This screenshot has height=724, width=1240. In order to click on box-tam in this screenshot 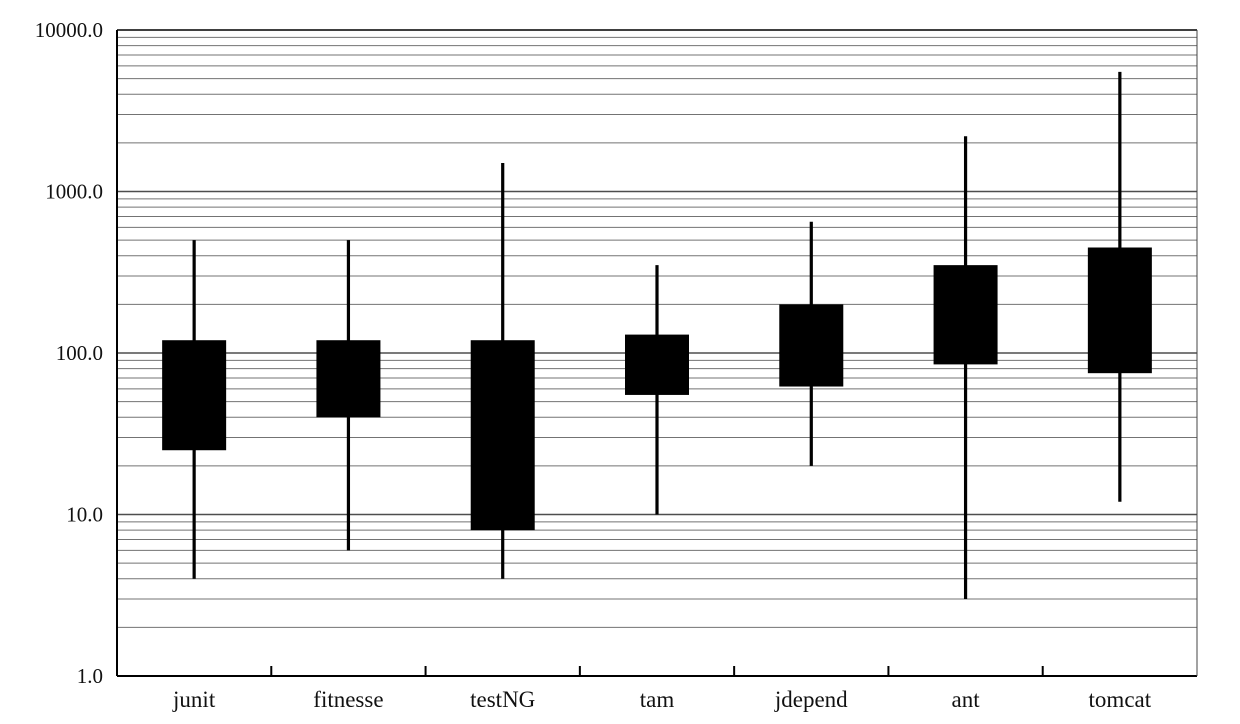, I will do `click(657, 390)`.